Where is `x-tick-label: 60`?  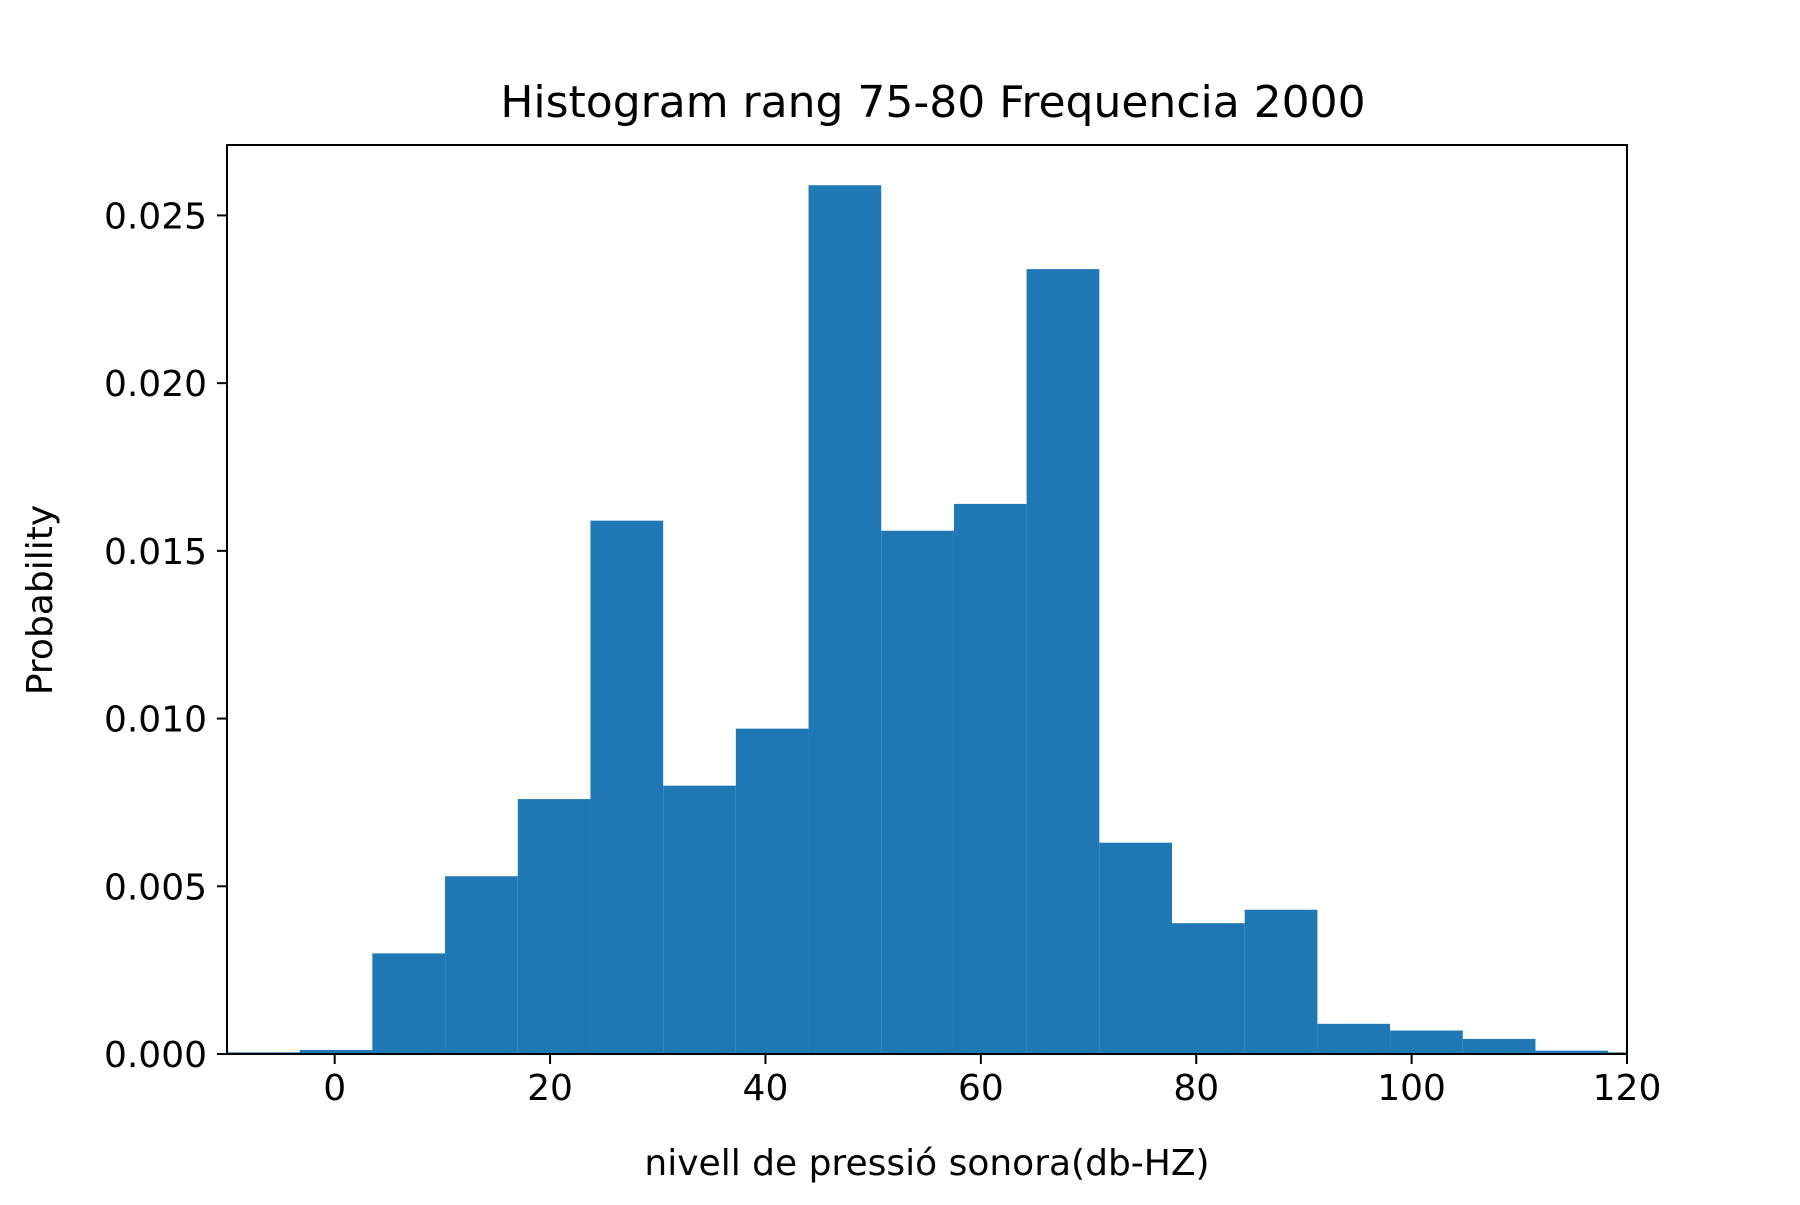 x-tick-label: 60 is located at coordinates (981, 1088).